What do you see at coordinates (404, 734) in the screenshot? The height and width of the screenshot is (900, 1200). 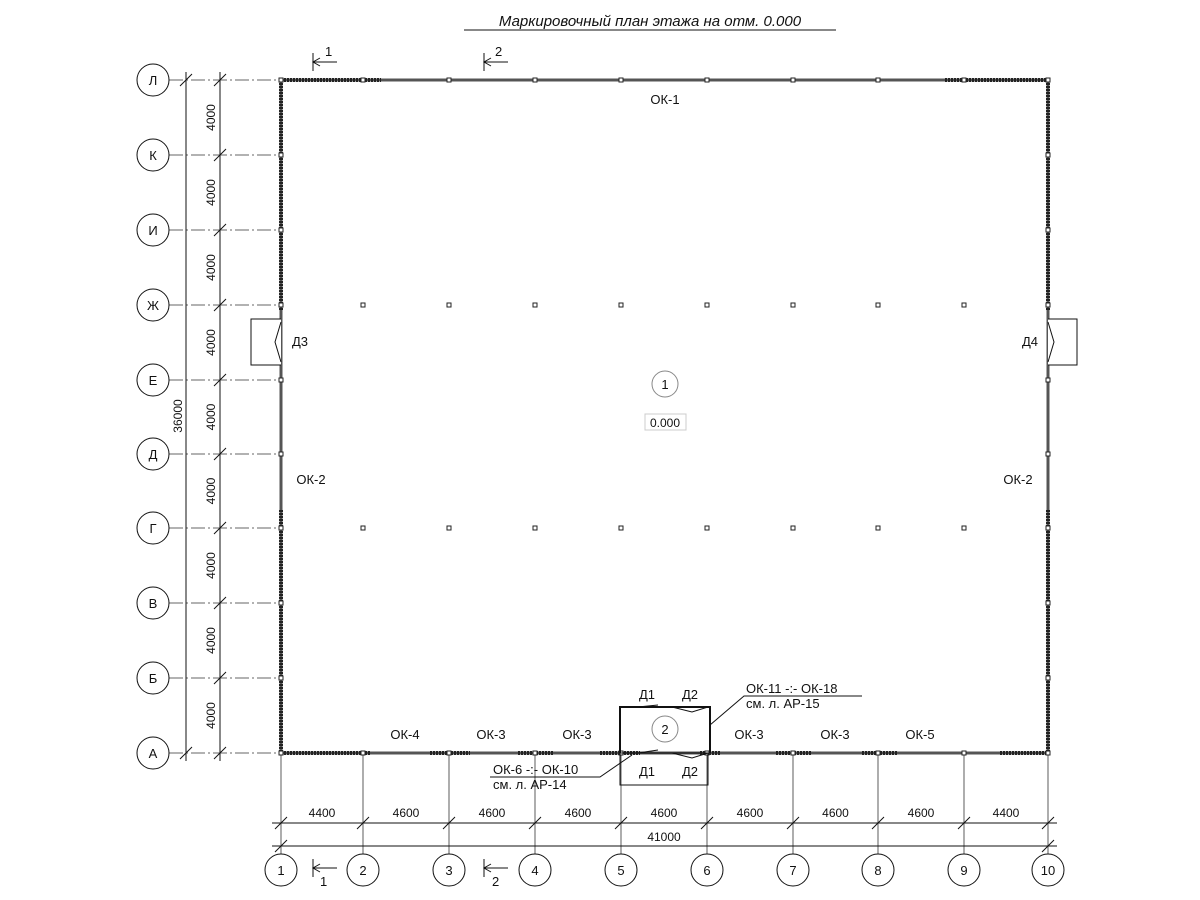 I see `window-label-ok4: ОК-4` at bounding box center [404, 734].